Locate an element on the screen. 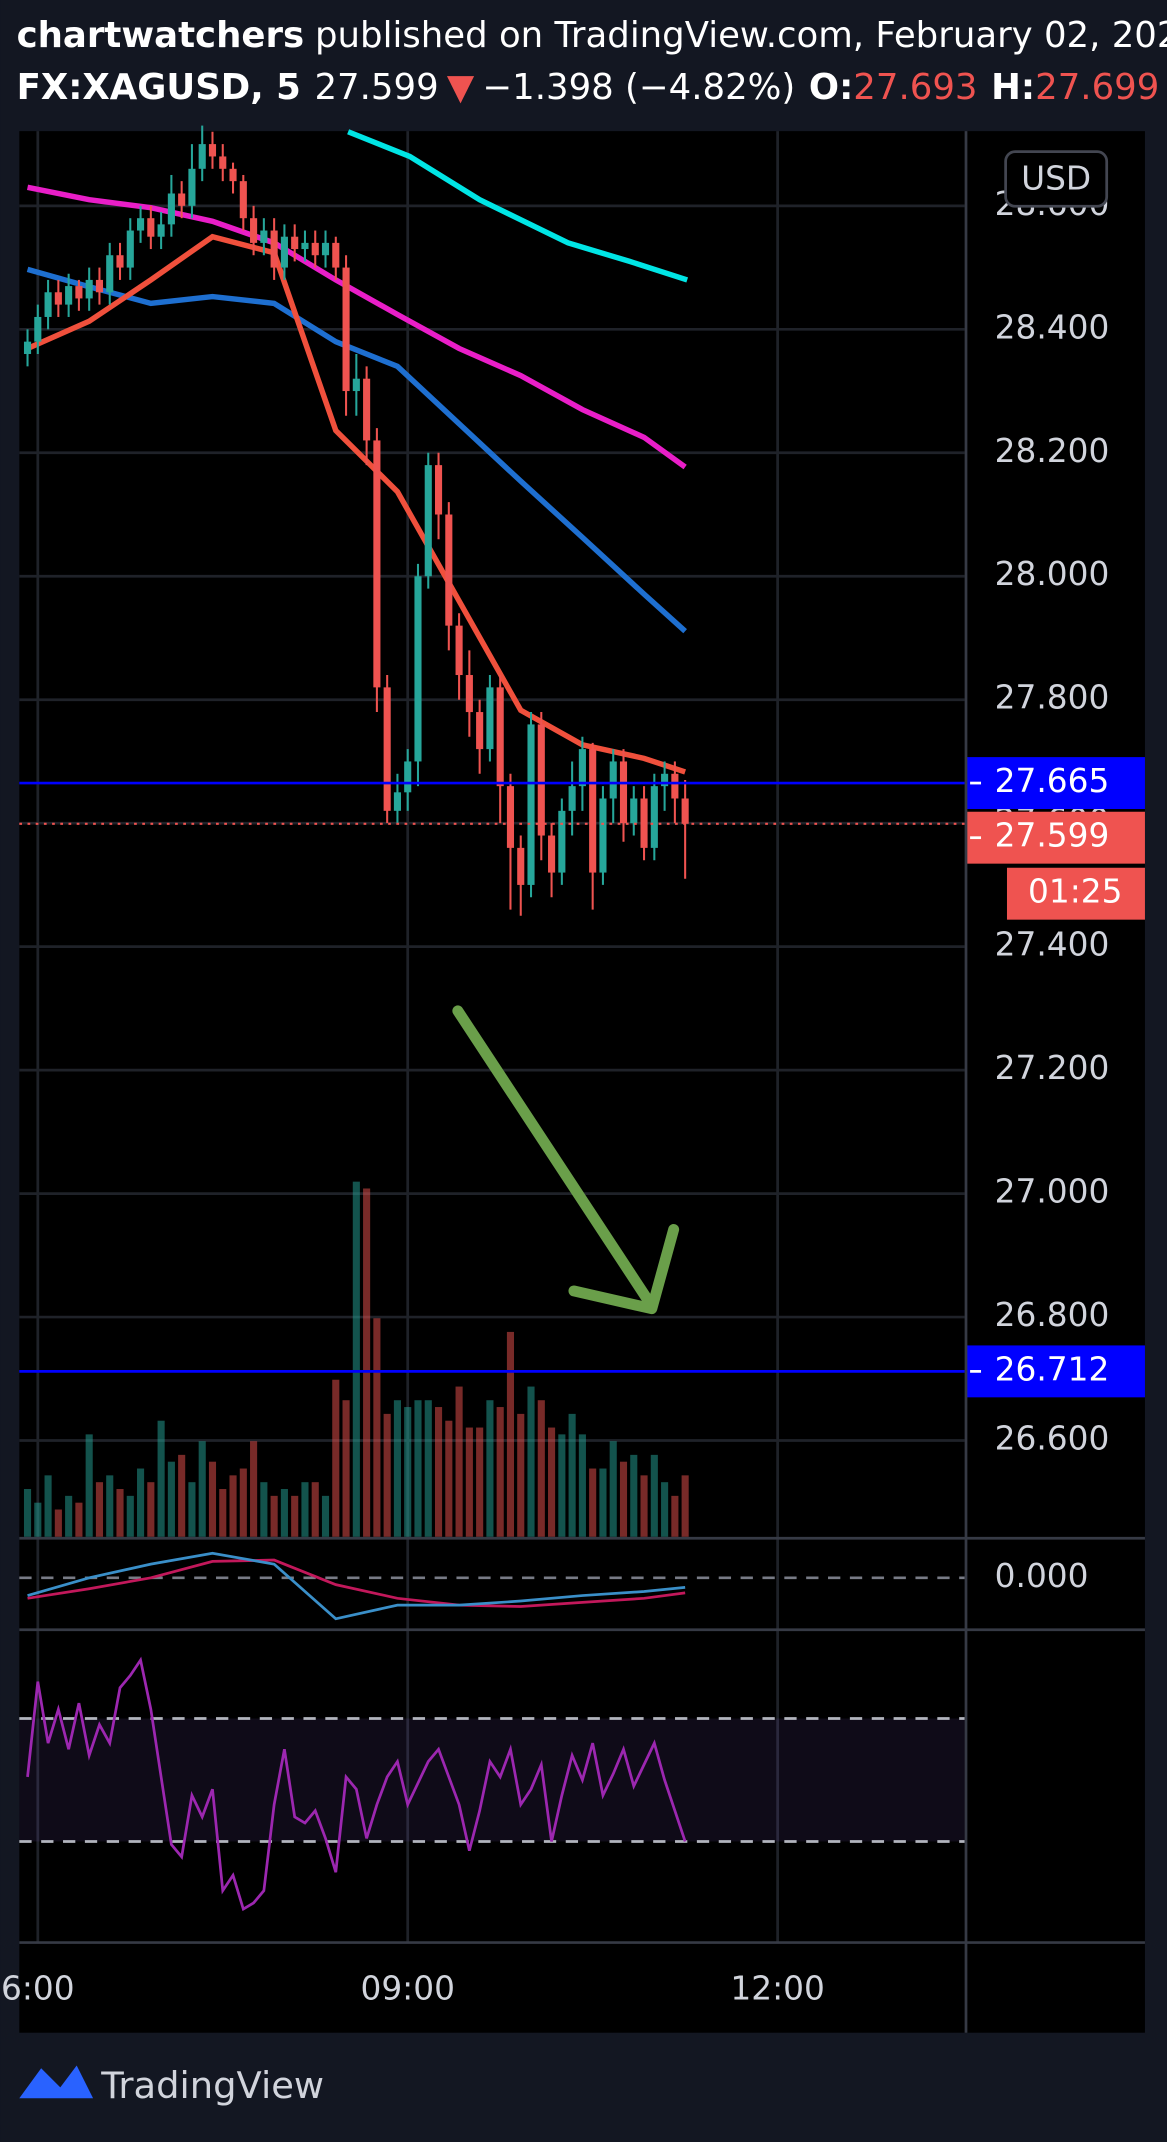 The height and width of the screenshot is (2142, 1167). y-tick-label: 28.400 is located at coordinates (1052, 327).